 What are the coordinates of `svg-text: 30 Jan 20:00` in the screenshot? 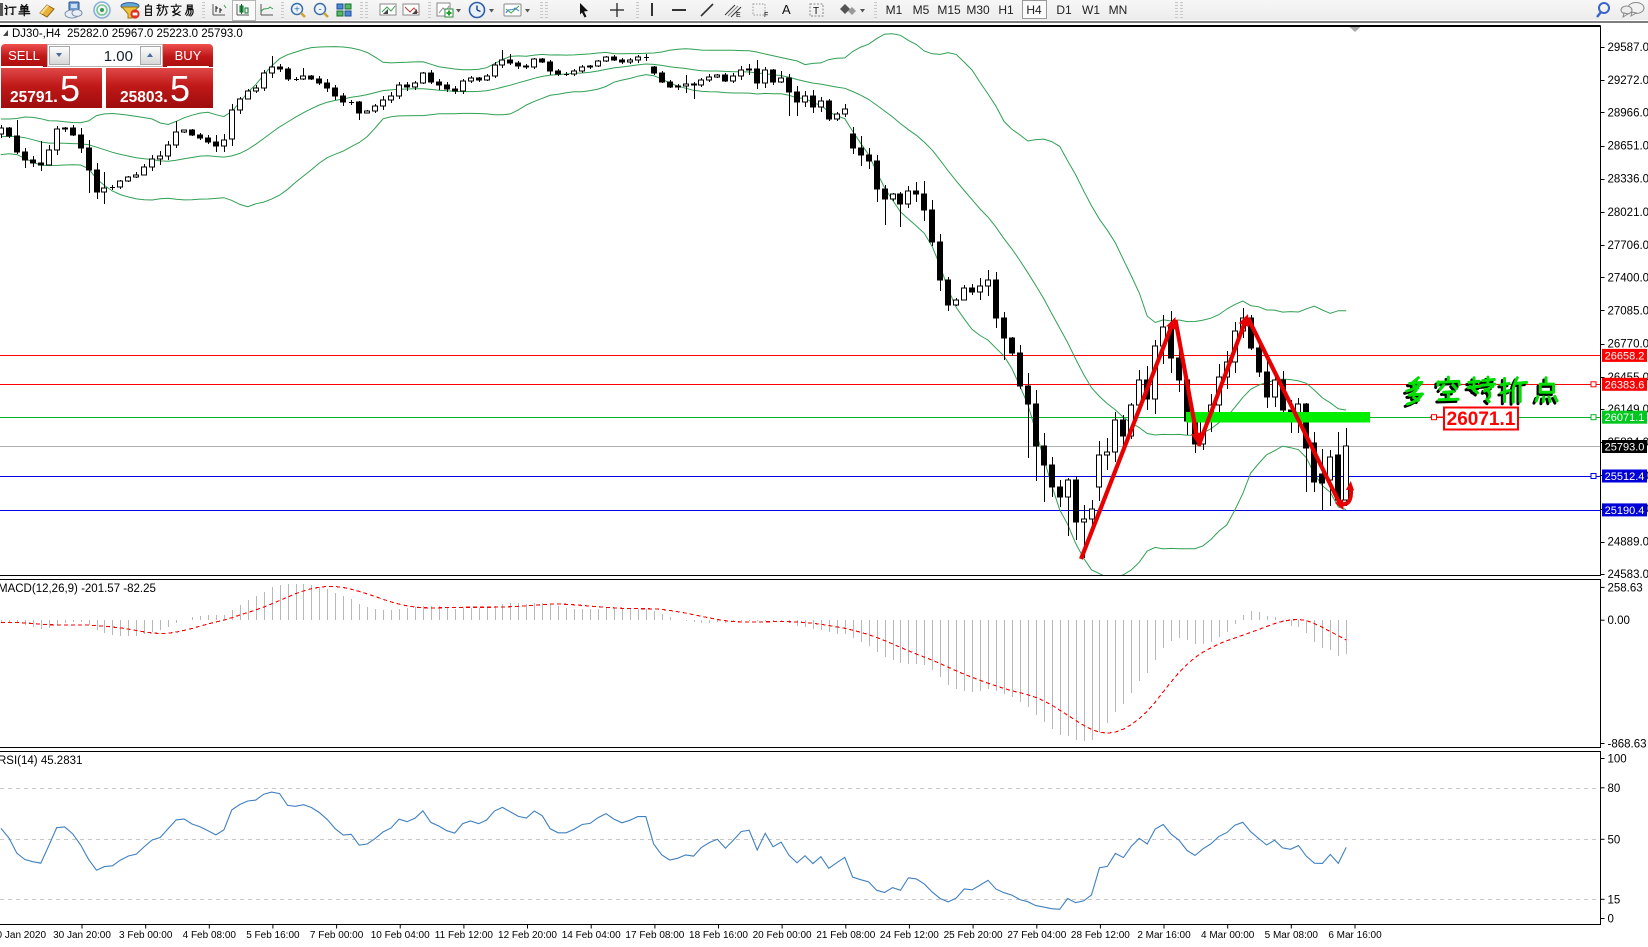 It's located at (82, 935).